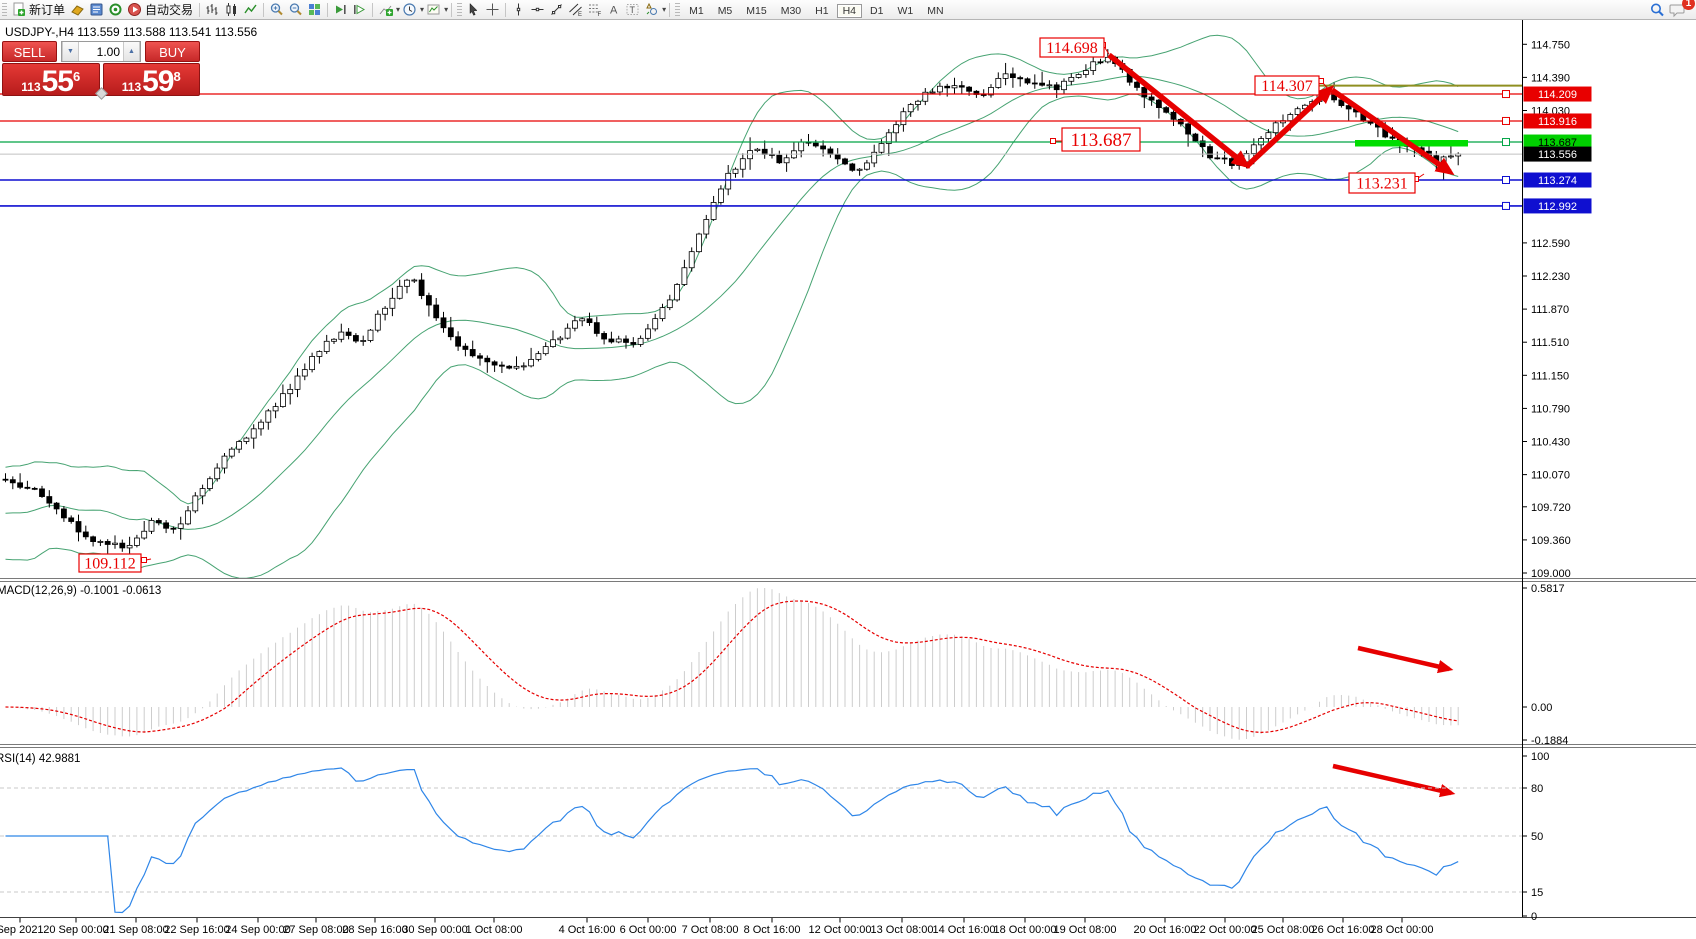 Image resolution: width=1696 pixels, height=939 pixels. Describe the element at coordinates (613, 10) in the screenshot. I see `text-icon: A` at that location.